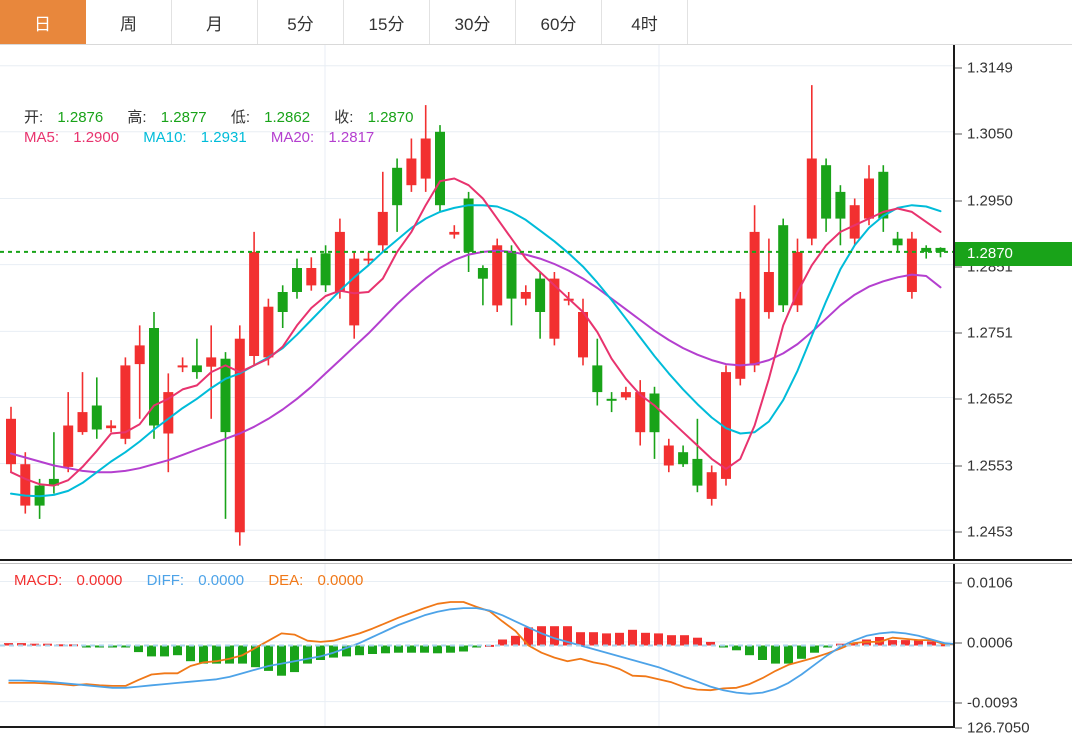  I want to click on open-label: 开:, so click(34, 117).